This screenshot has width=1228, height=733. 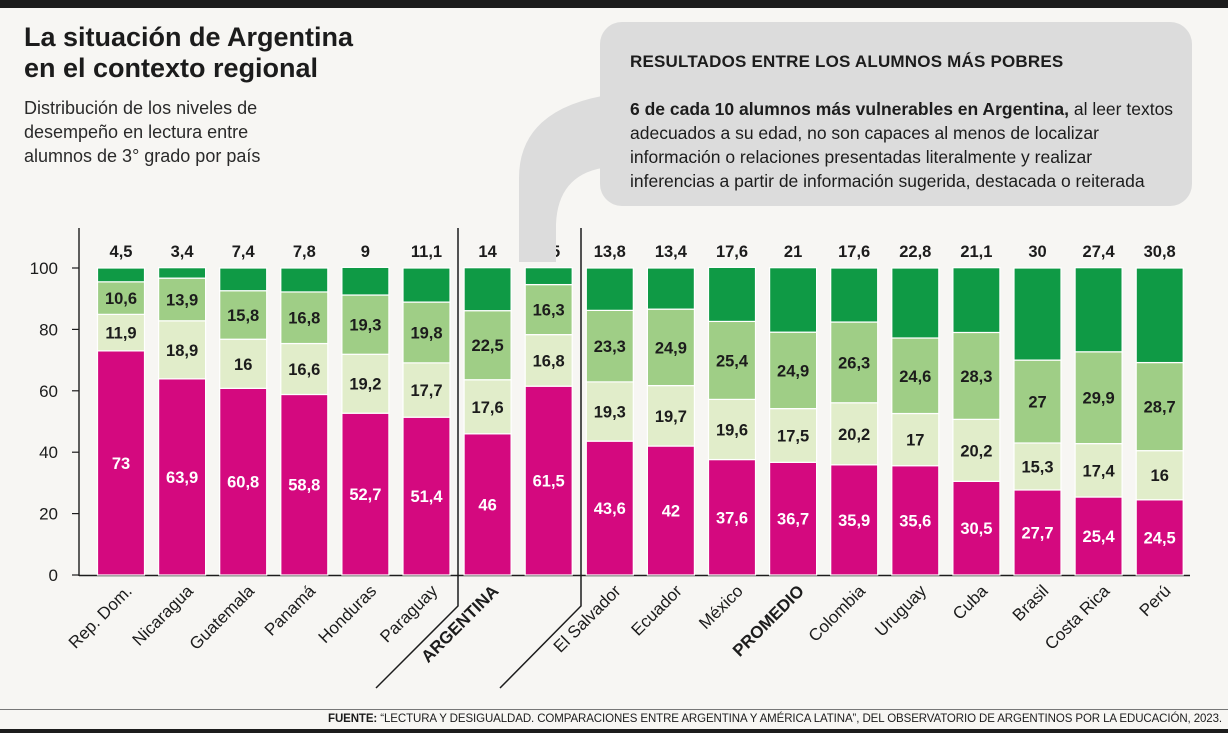 I want to click on data-label: 63,9, so click(x=182, y=478).